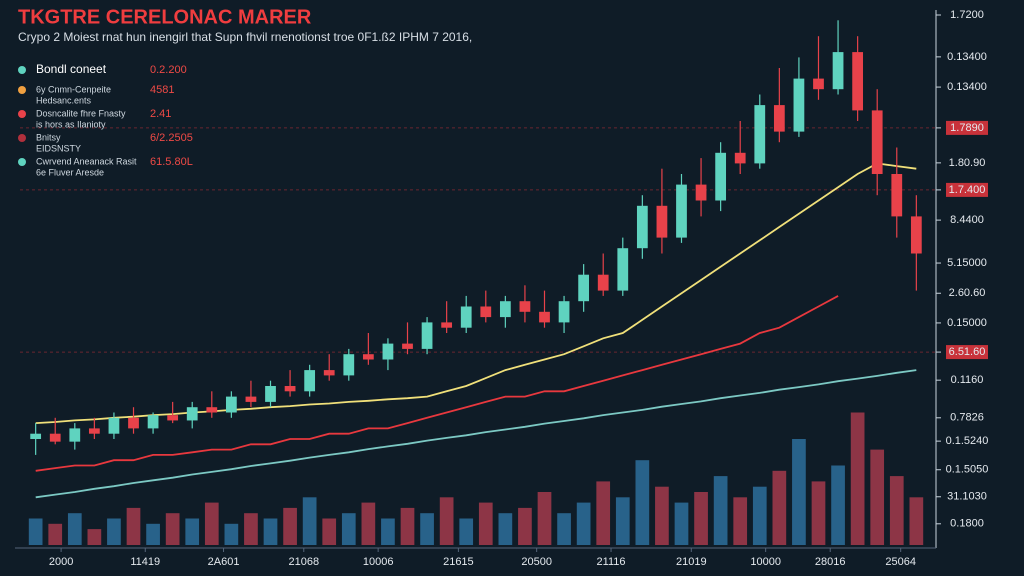 This screenshot has width=1024, height=576. I want to click on x-tick-label: 25064, so click(900, 562).